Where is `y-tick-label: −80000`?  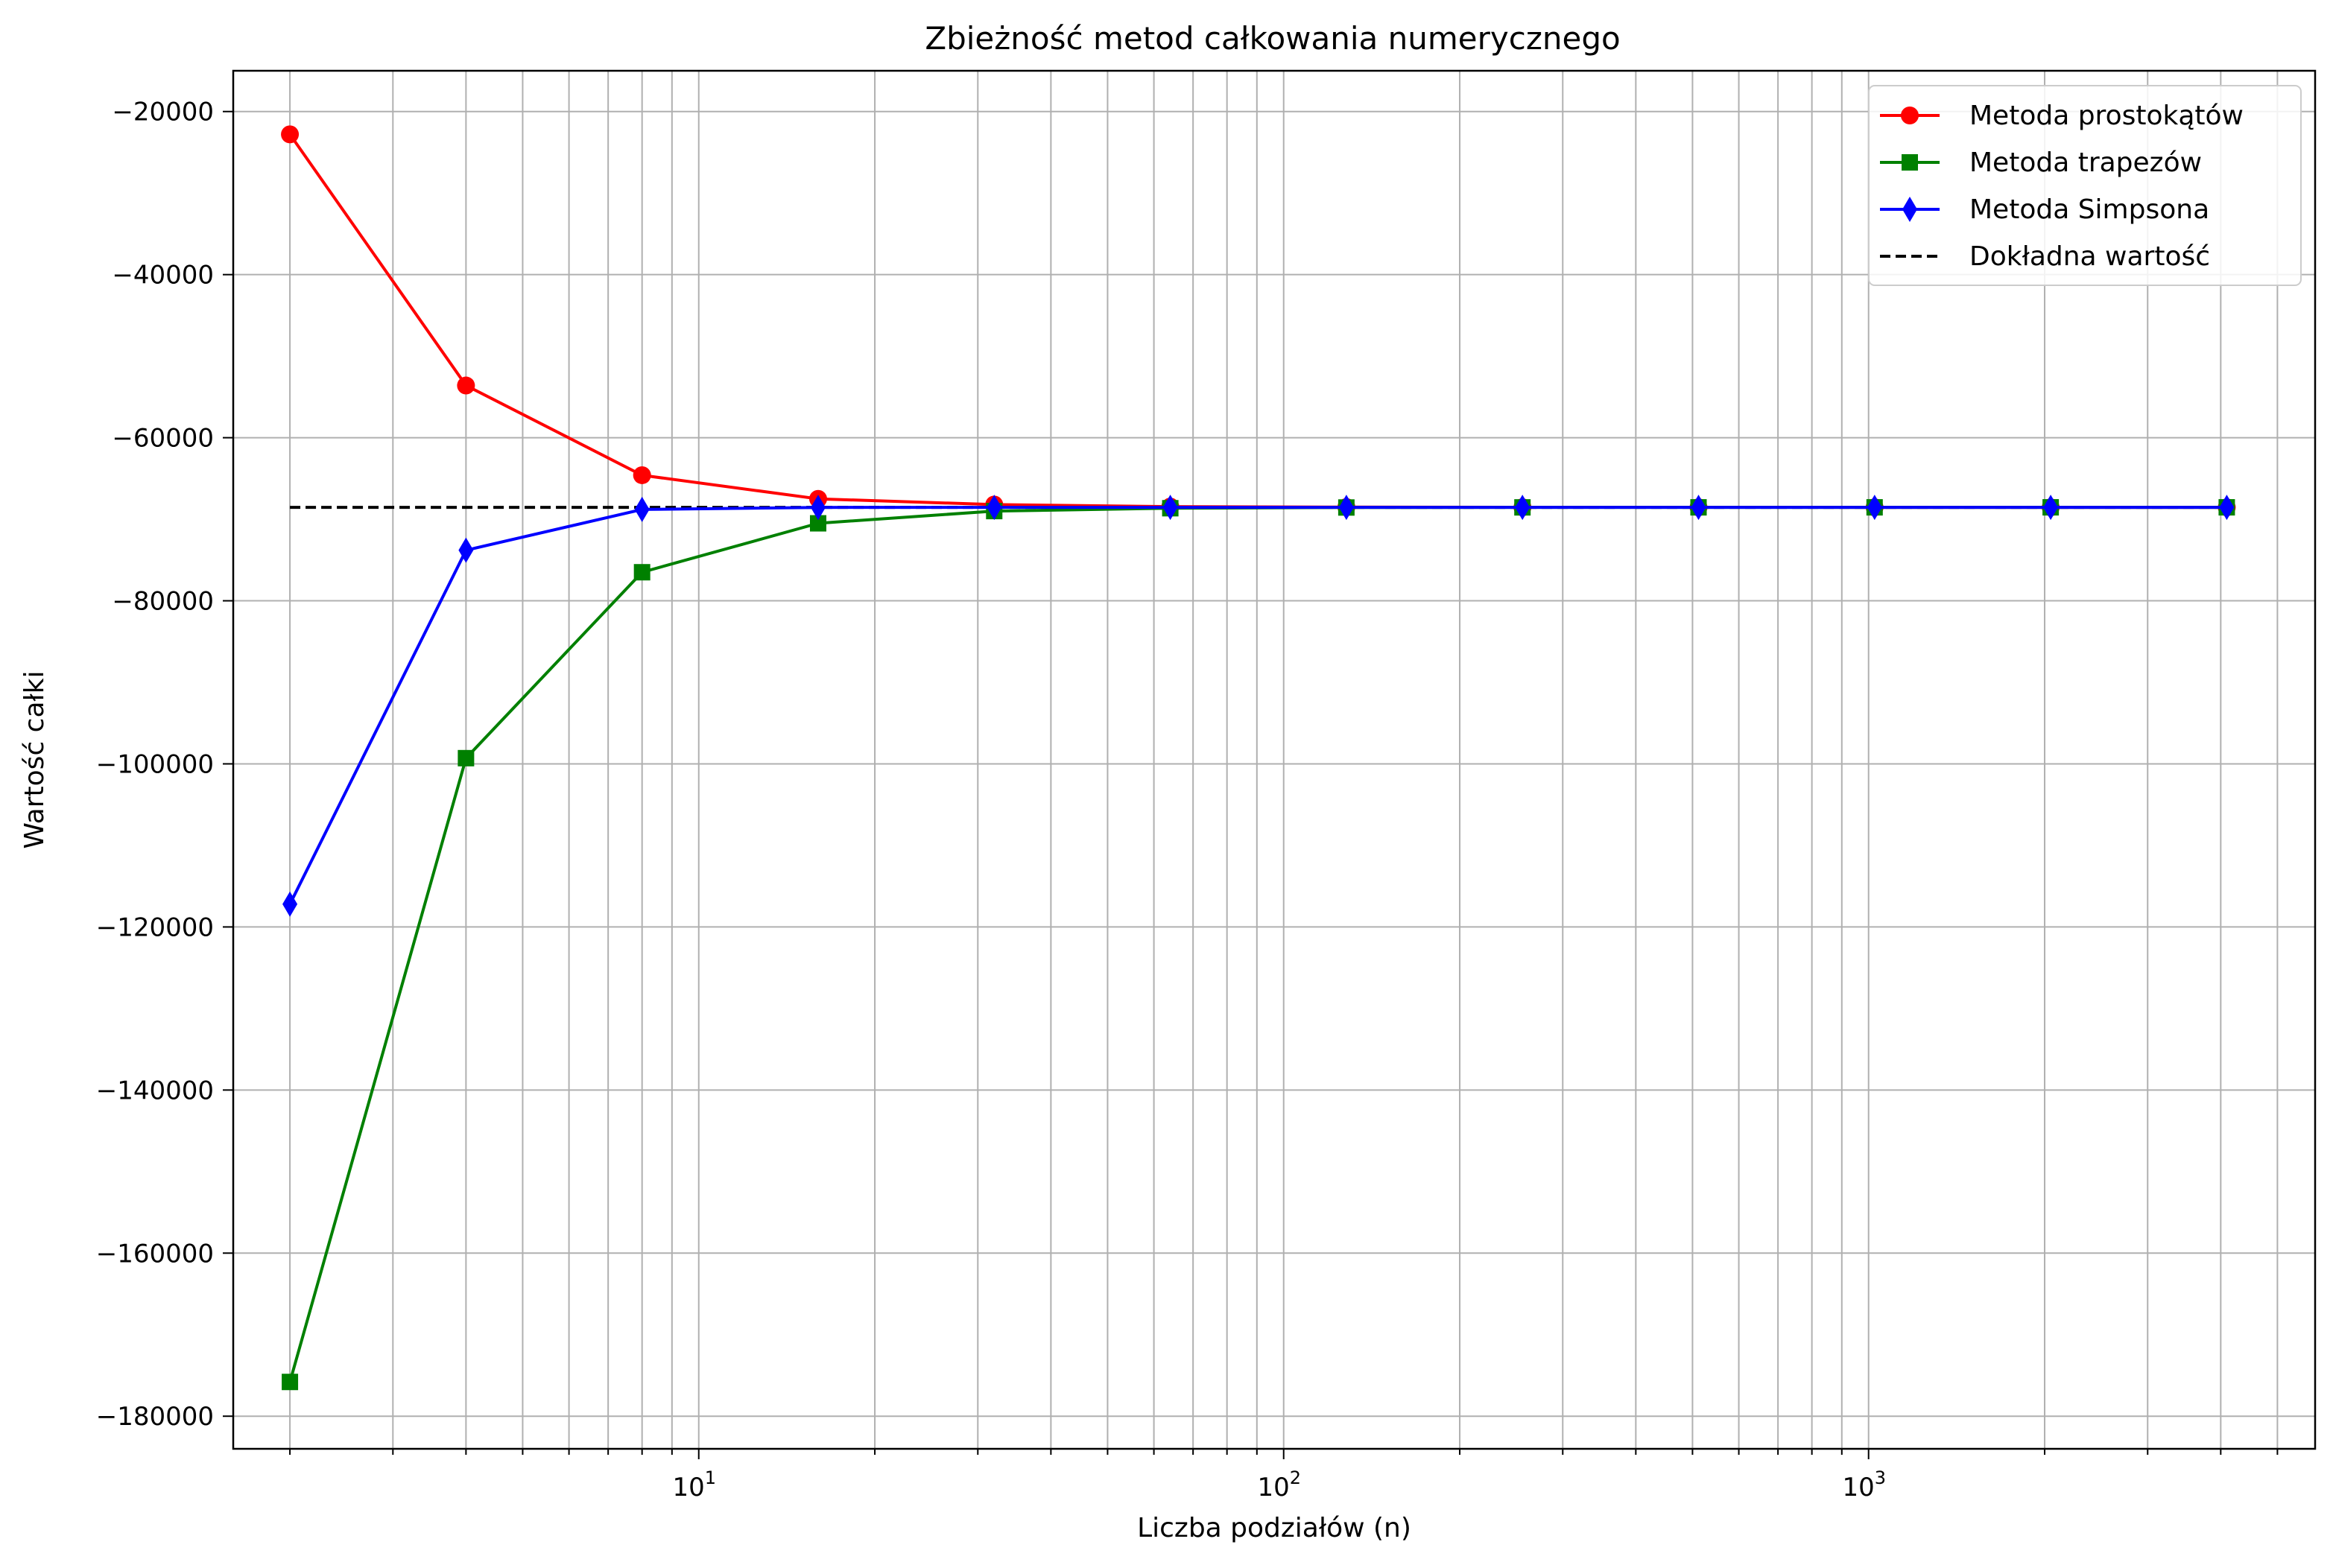 y-tick-label: −80000 is located at coordinates (163, 602).